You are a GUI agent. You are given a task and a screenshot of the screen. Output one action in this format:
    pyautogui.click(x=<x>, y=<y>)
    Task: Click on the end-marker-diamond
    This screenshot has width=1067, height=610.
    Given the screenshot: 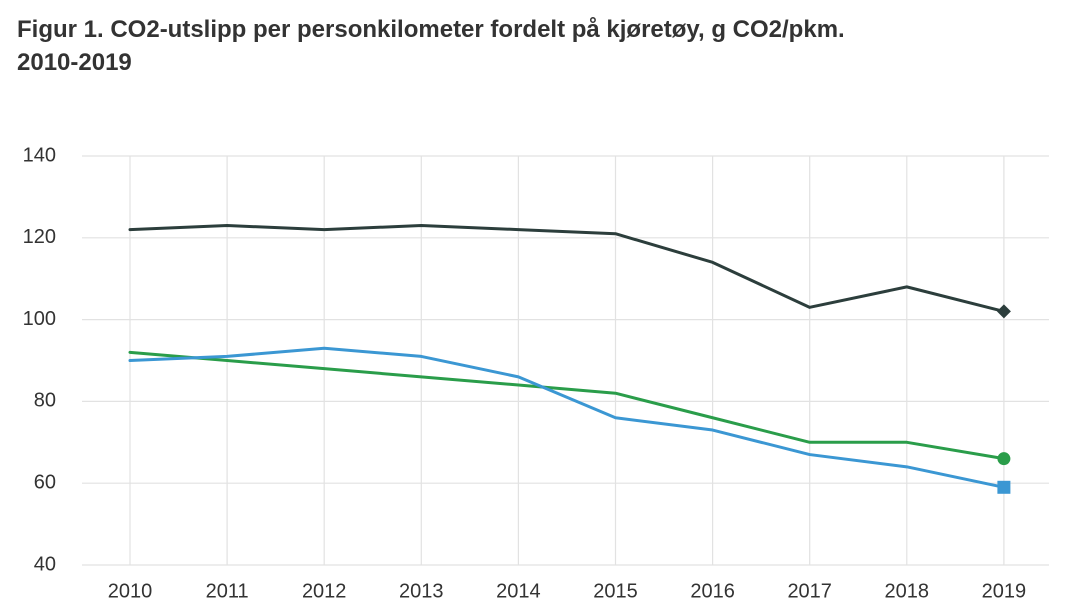 What is the action you would take?
    pyautogui.click(x=1003, y=311)
    